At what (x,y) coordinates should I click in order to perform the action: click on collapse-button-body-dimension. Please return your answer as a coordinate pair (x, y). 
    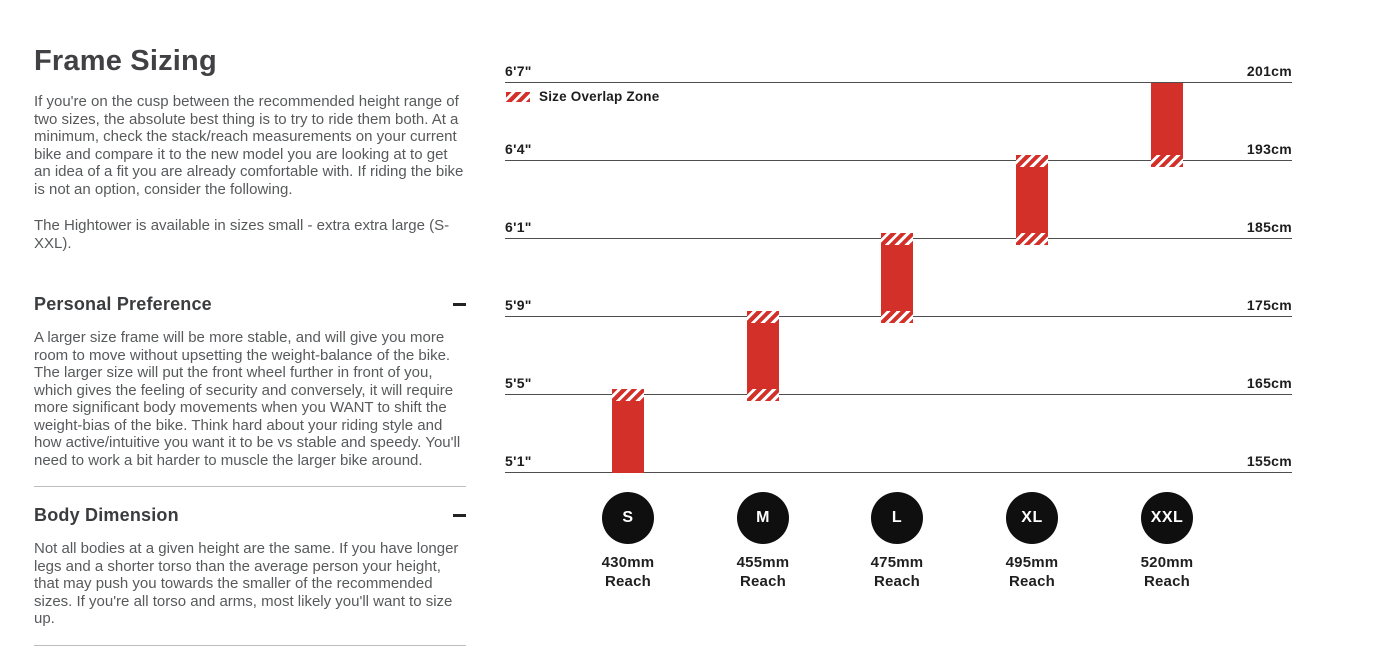
    Looking at the image, I should click on (456, 516).